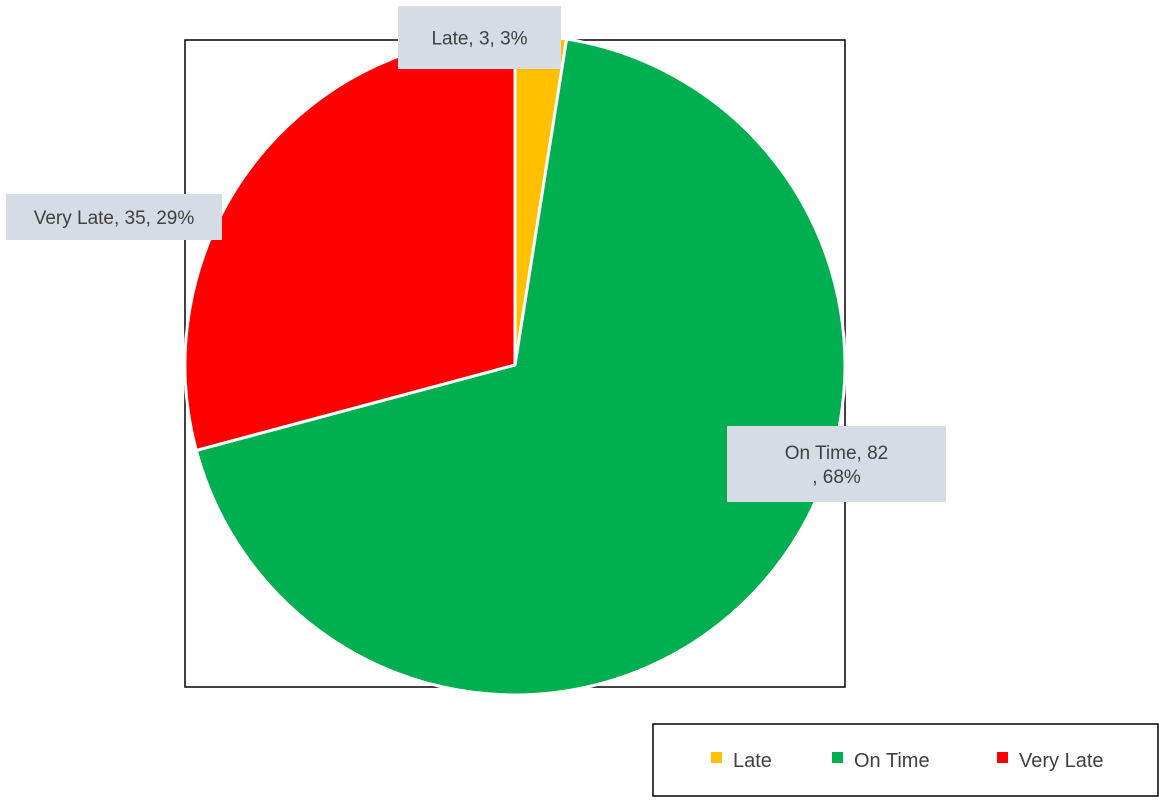 The height and width of the screenshot is (800, 1166). I want to click on legend: Late On Time Very Late, so click(905, 760).